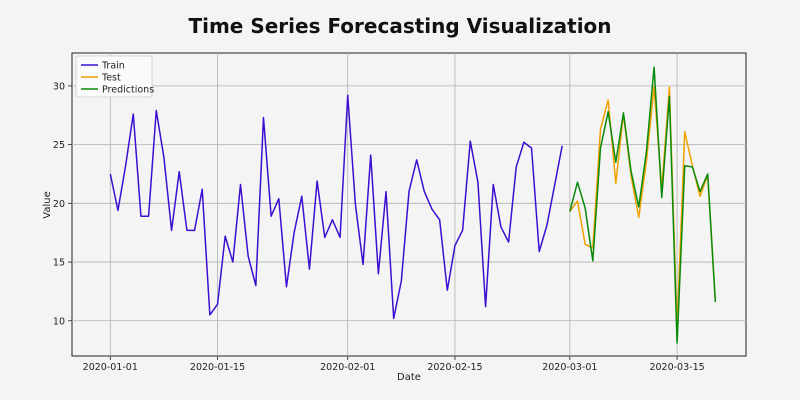  What do you see at coordinates (59, 145) in the screenshot?
I see `y-tick-label: 25` at bounding box center [59, 145].